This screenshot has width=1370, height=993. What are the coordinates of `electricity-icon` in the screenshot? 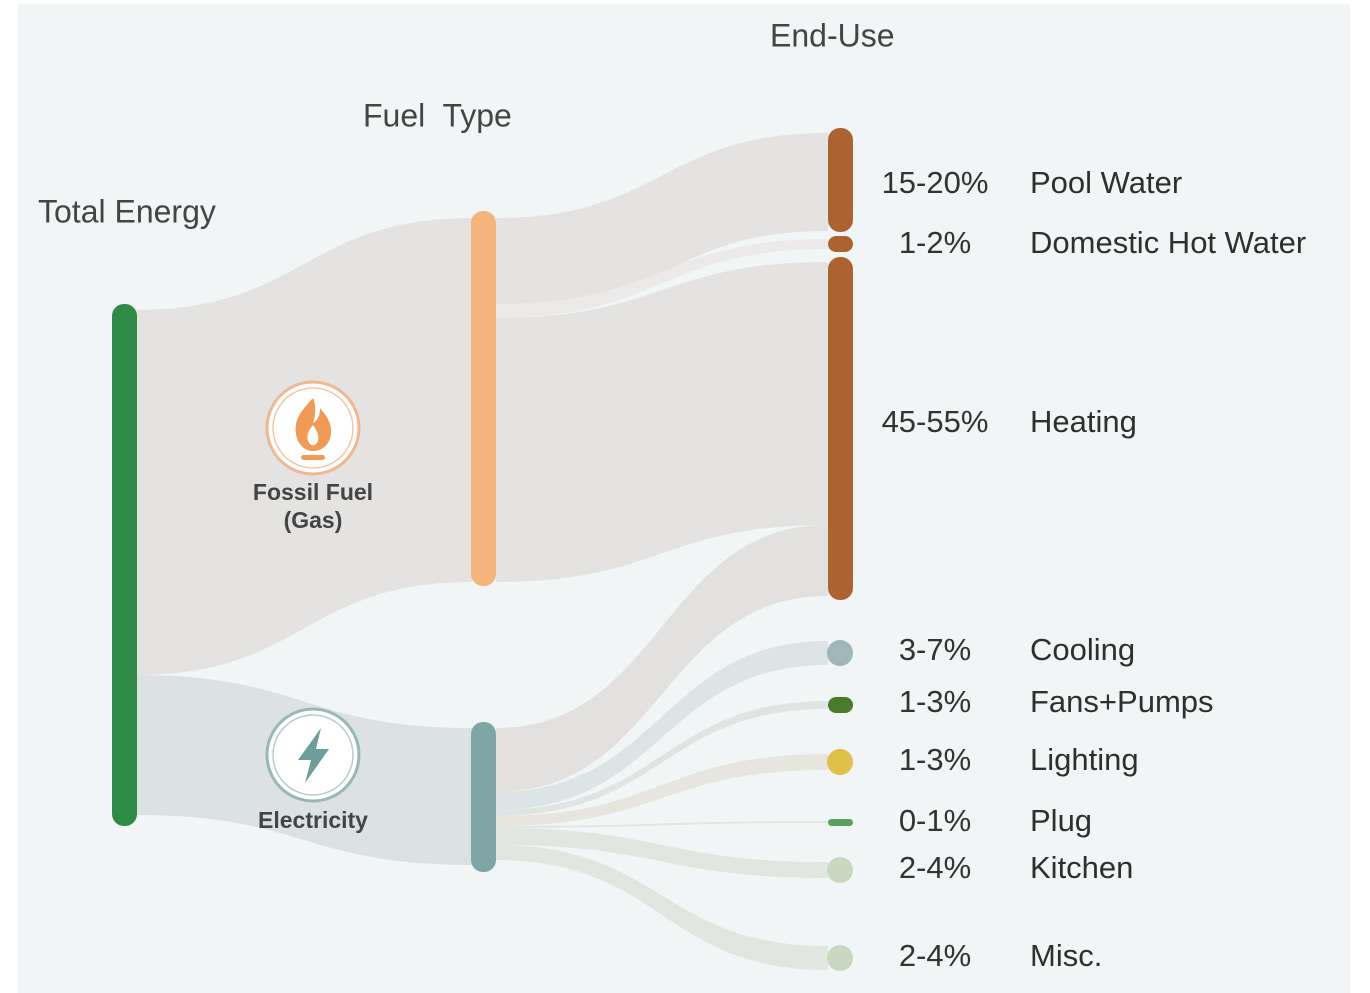 It's located at (313, 755).